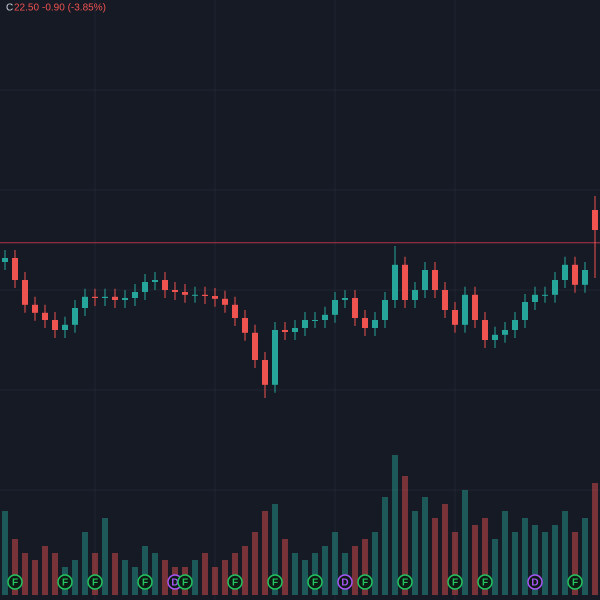 This screenshot has width=600, height=600. I want to click on legend-change: -0.90 (-3.85%), so click(74, 8).